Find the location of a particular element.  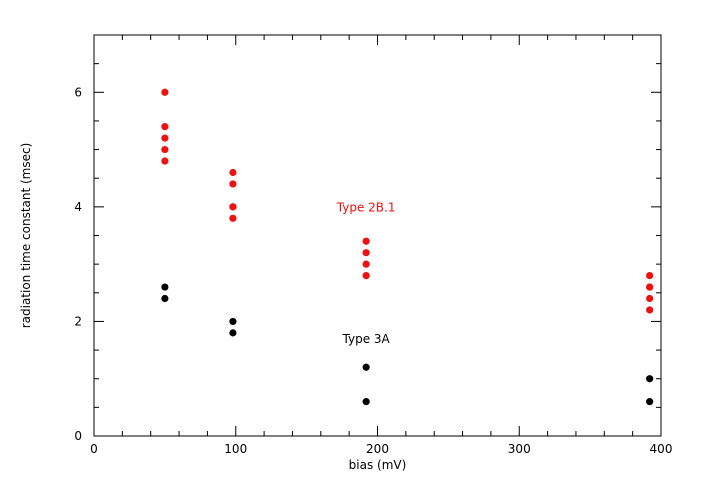

x-tick-label: 400 is located at coordinates (661, 449).